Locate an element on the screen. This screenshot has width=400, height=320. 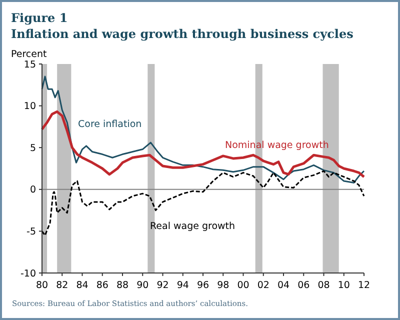
x-tick-label: 80 is located at coordinates (42, 285).